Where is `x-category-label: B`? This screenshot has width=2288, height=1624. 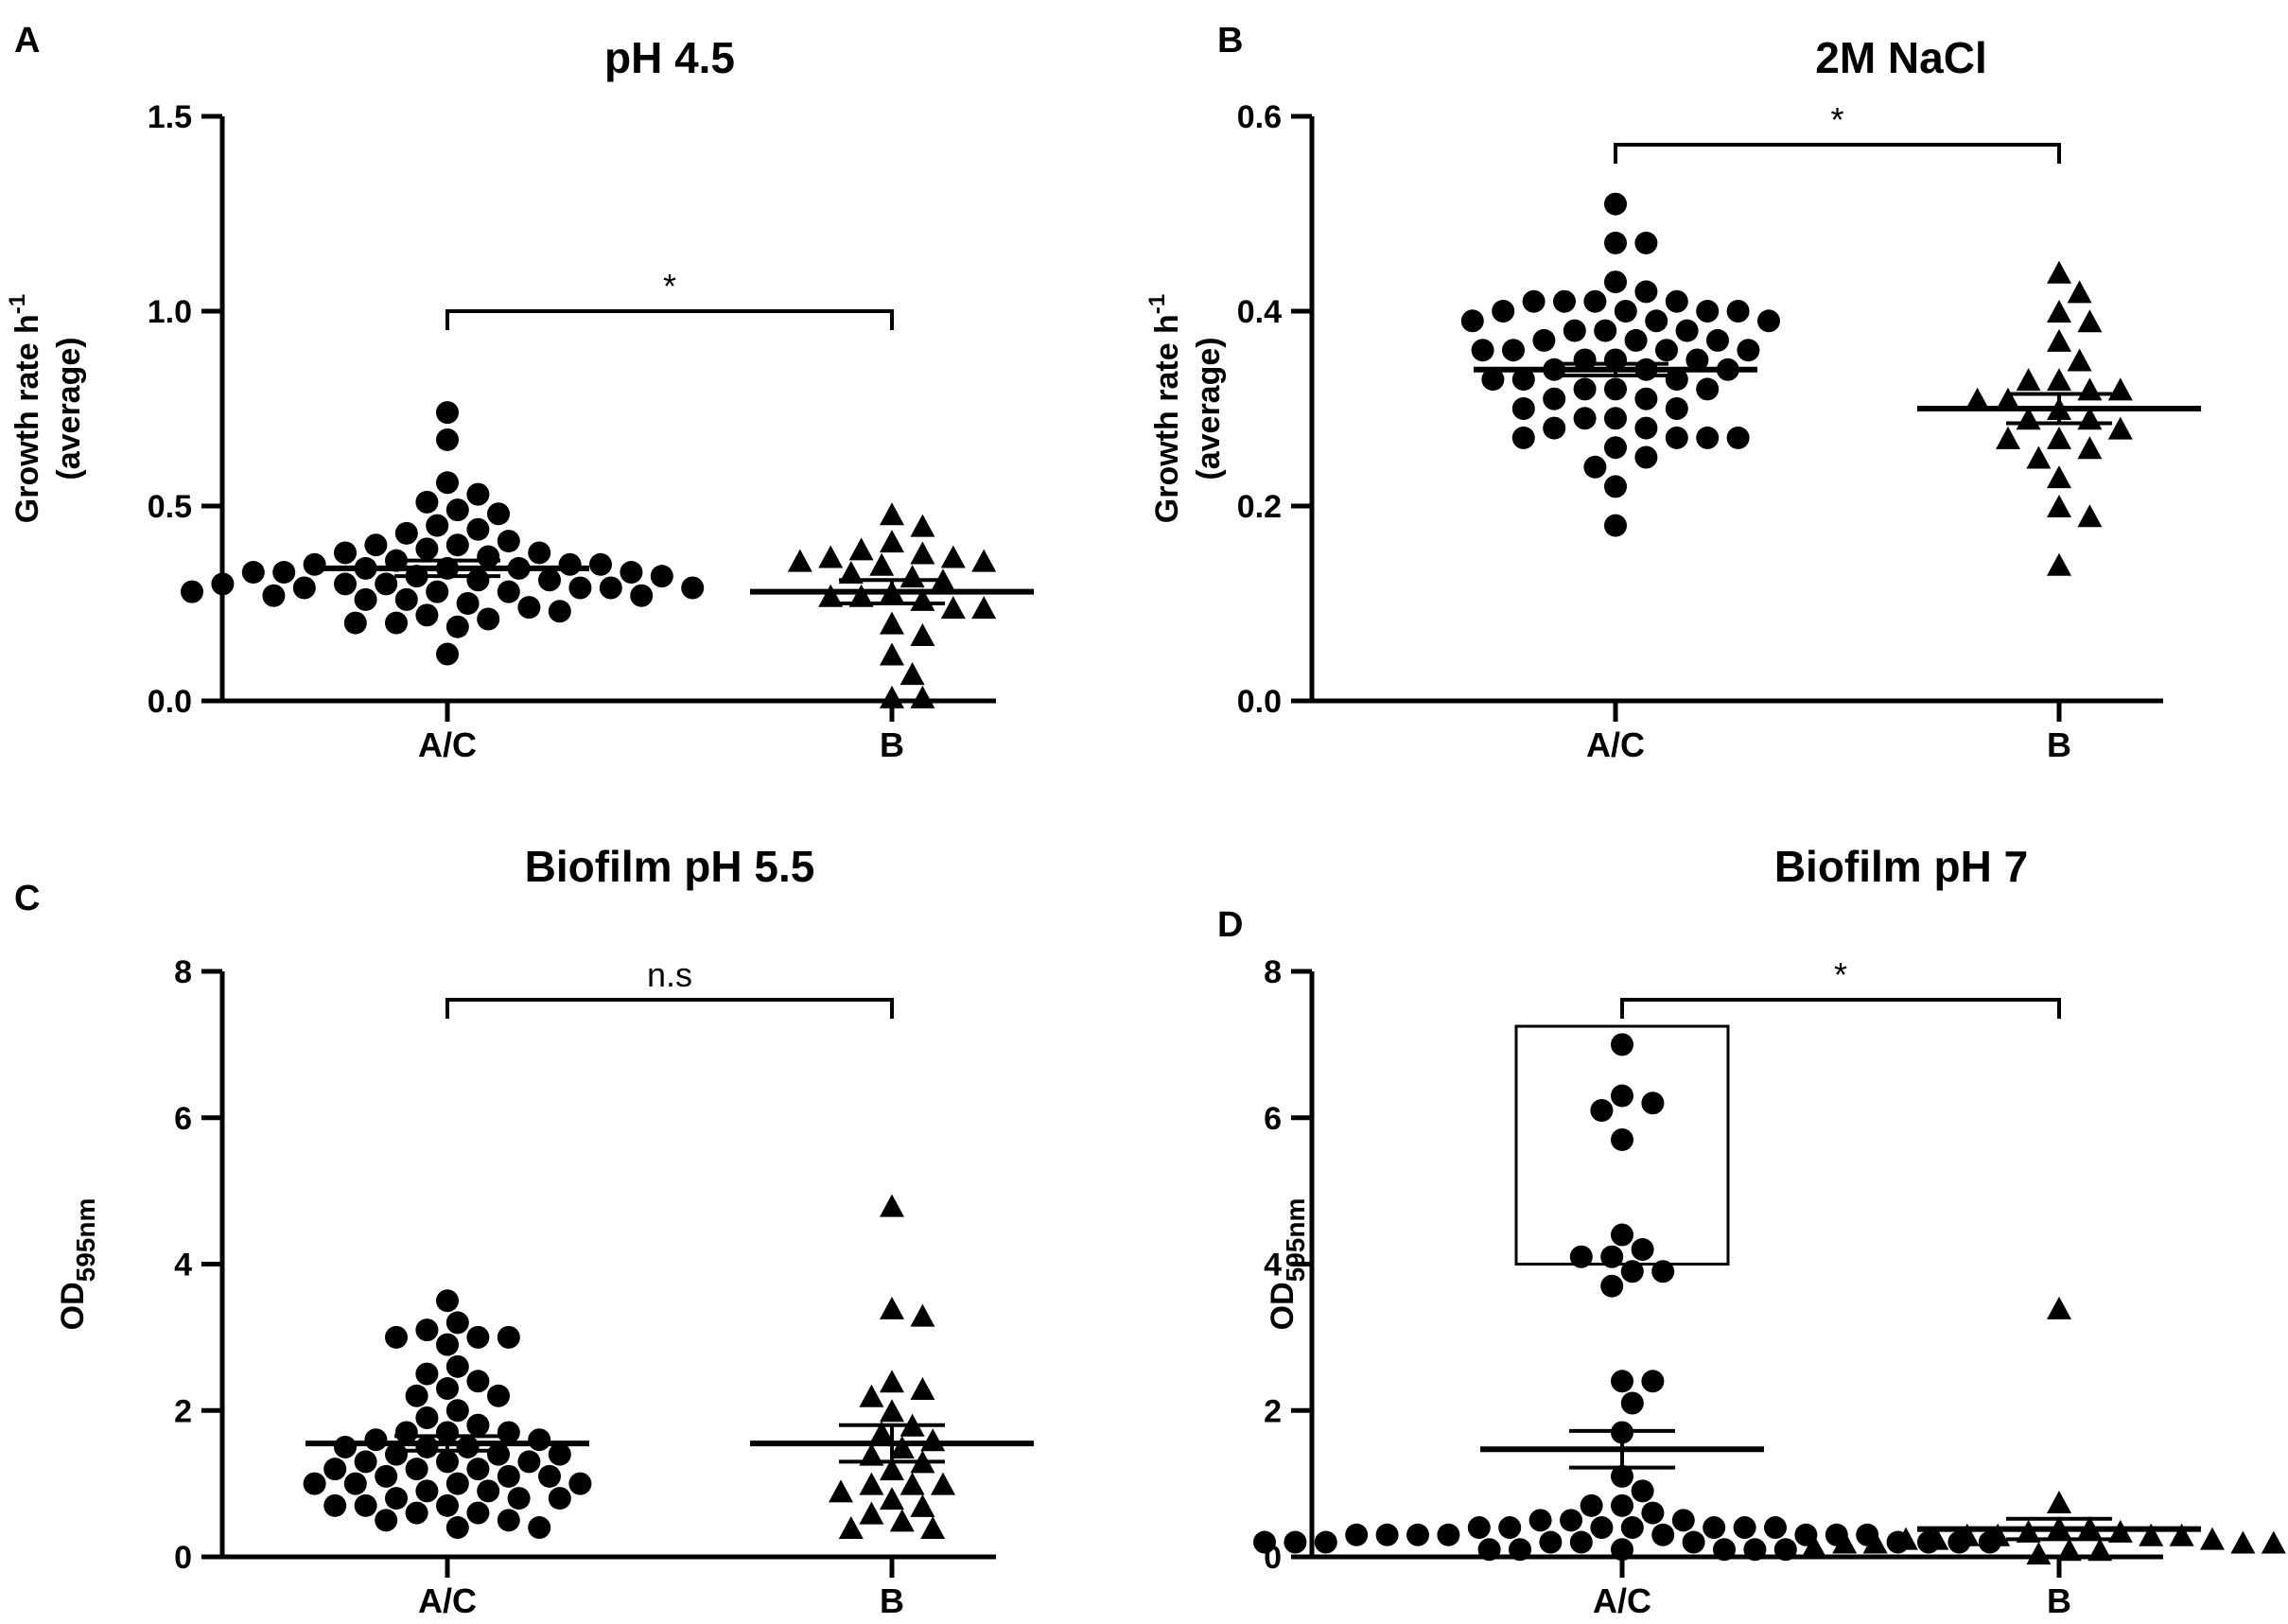 x-category-label: B is located at coordinates (892, 744).